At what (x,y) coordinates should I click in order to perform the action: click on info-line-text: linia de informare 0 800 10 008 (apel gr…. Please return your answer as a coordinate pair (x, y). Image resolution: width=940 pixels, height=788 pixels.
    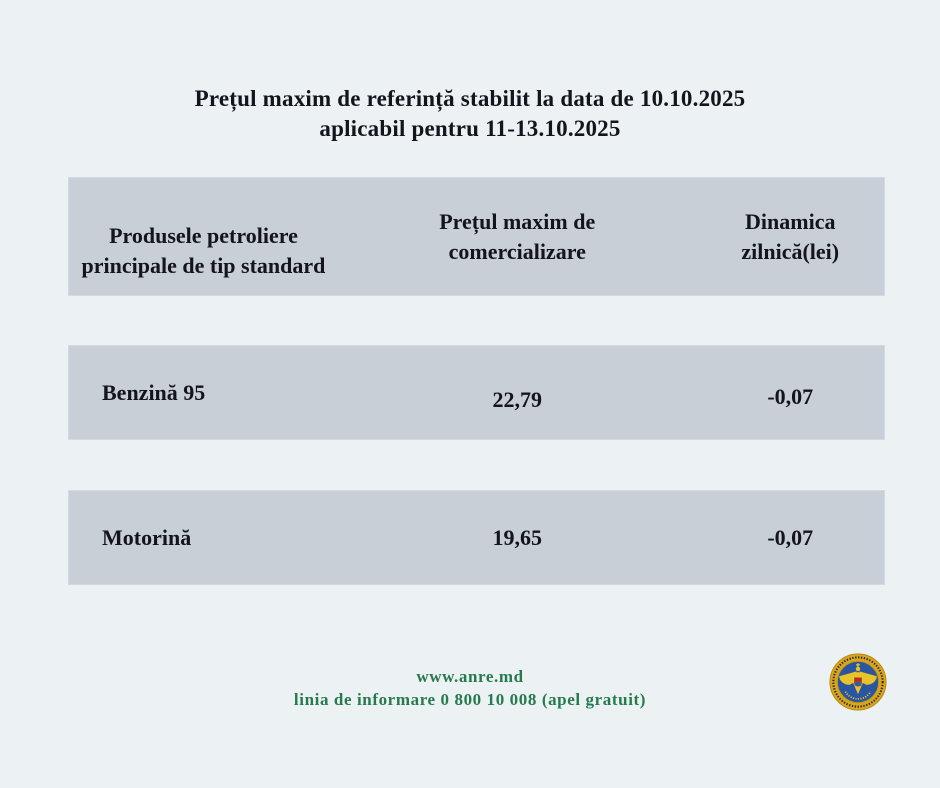
    Looking at the image, I should click on (470, 699).